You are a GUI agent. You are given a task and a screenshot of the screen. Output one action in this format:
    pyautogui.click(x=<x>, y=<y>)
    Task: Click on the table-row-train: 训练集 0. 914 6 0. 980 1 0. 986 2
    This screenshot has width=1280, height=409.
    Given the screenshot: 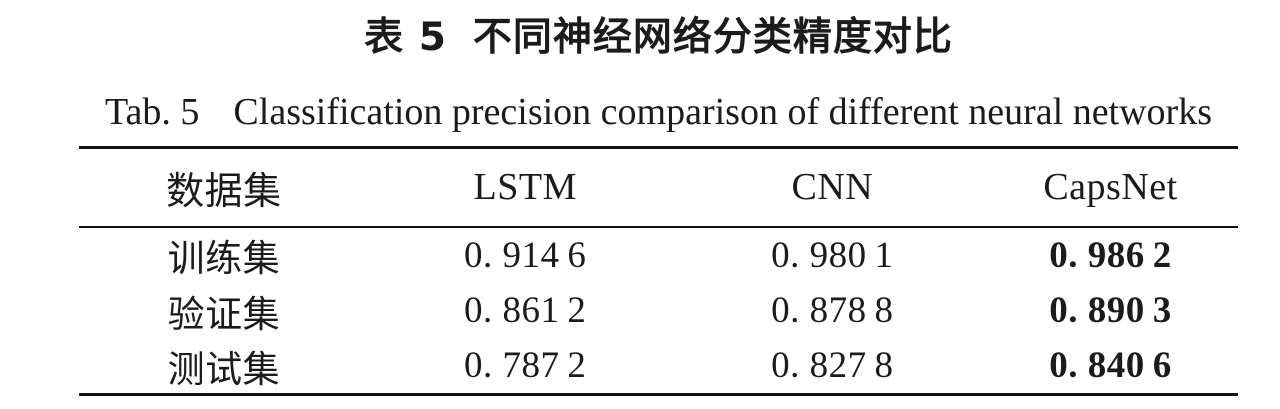 What is the action you would take?
    pyautogui.click(x=658, y=255)
    